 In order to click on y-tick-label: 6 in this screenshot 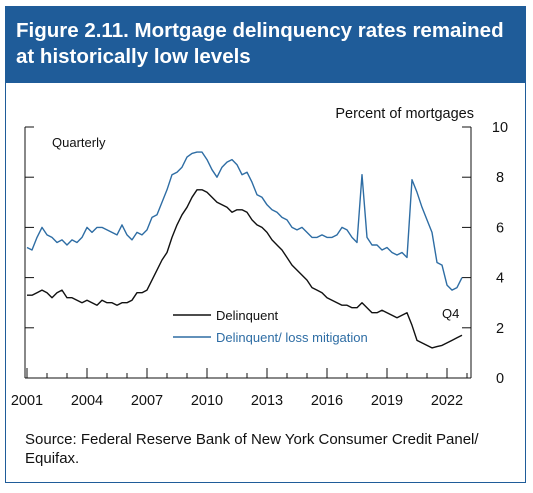, I will do `click(500, 228)`.